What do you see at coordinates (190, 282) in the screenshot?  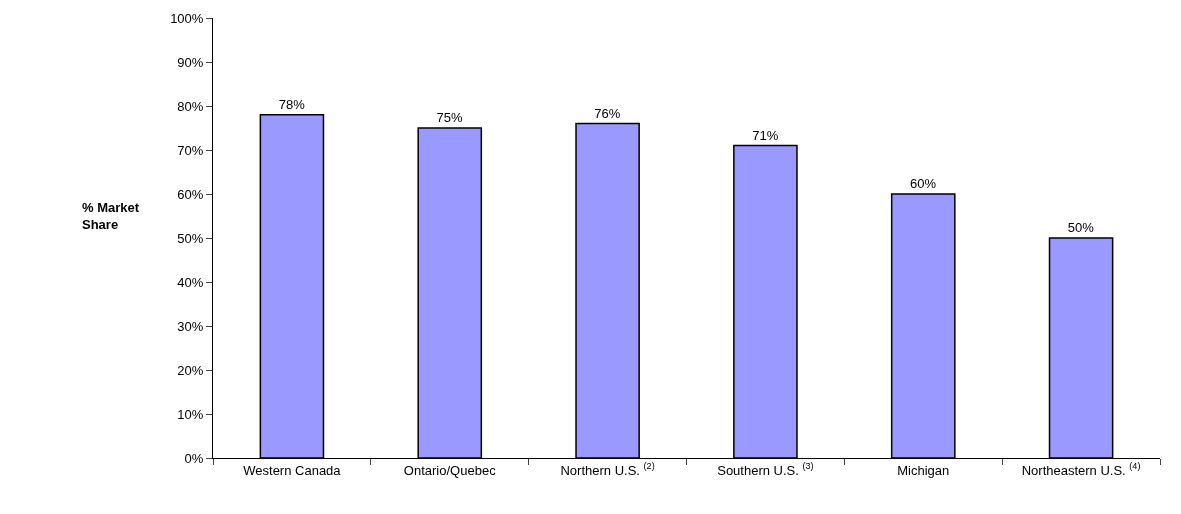 I see `y-tick-label: 40%` at bounding box center [190, 282].